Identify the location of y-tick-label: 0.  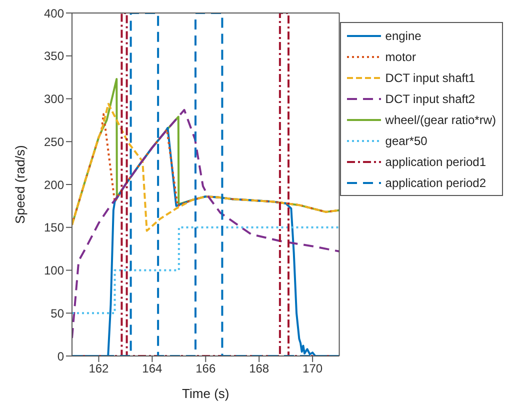
(60, 356).